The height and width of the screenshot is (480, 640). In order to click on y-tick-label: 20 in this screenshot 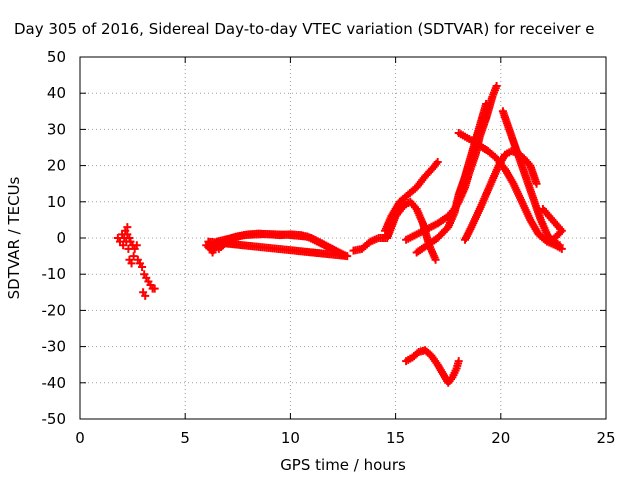, I will do `click(56, 166)`.